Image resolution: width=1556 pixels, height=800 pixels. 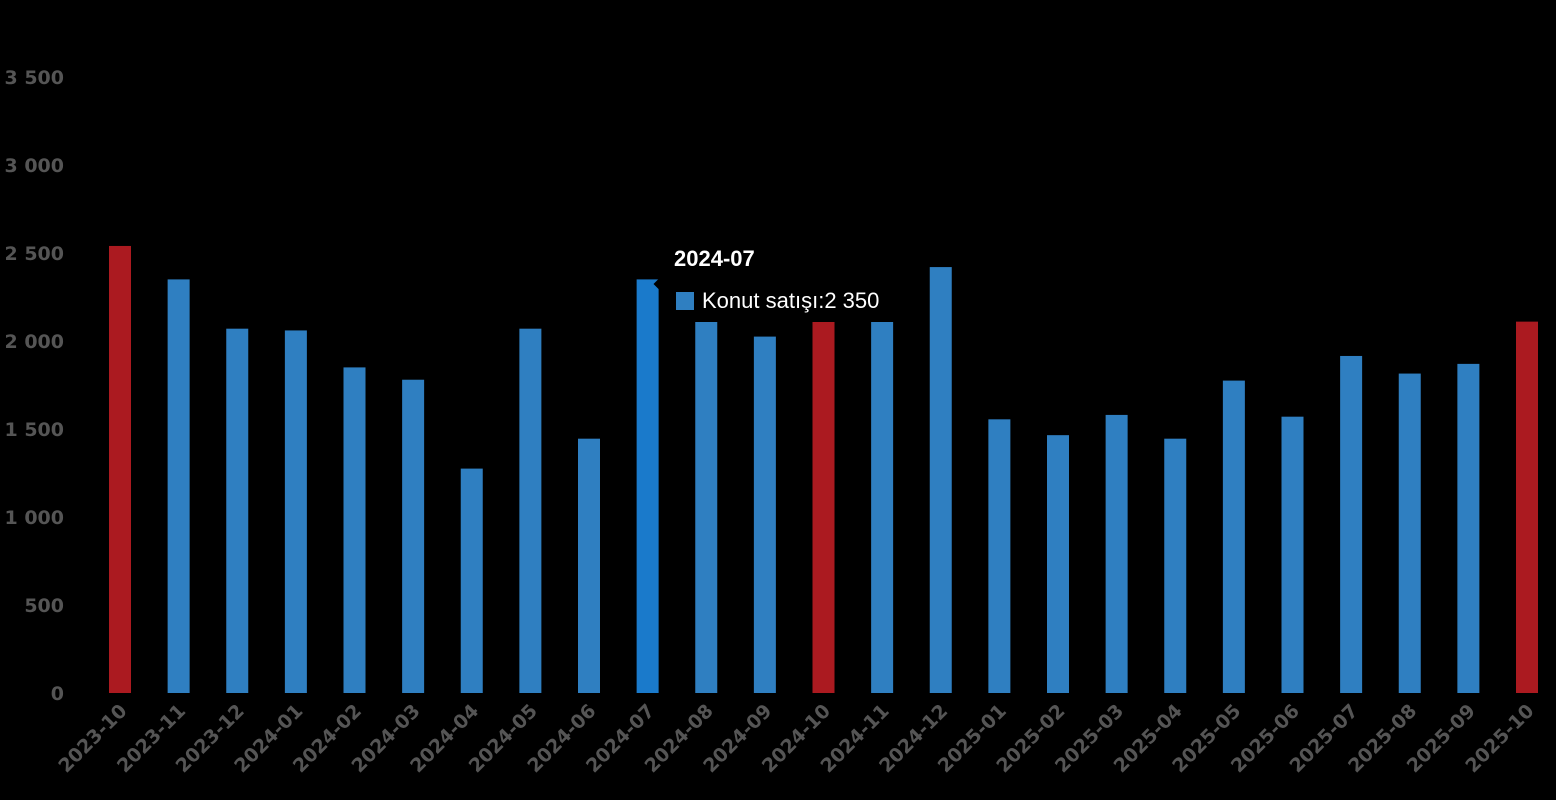 I want to click on y-tick-label: 0, so click(x=57, y=694).